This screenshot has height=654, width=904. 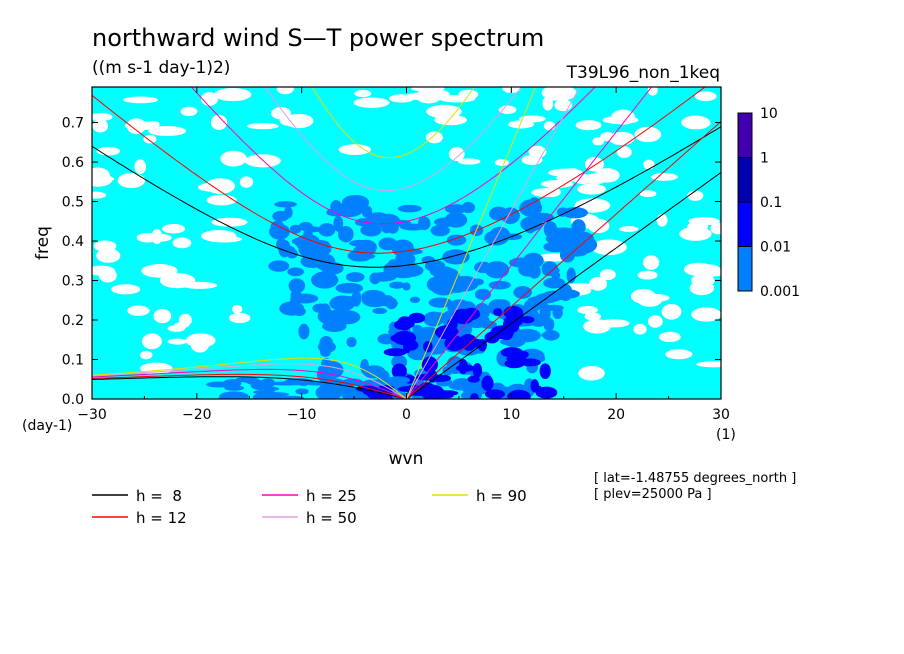 What do you see at coordinates (764, 159) in the screenshot?
I see `colorbar-label: 1` at bounding box center [764, 159].